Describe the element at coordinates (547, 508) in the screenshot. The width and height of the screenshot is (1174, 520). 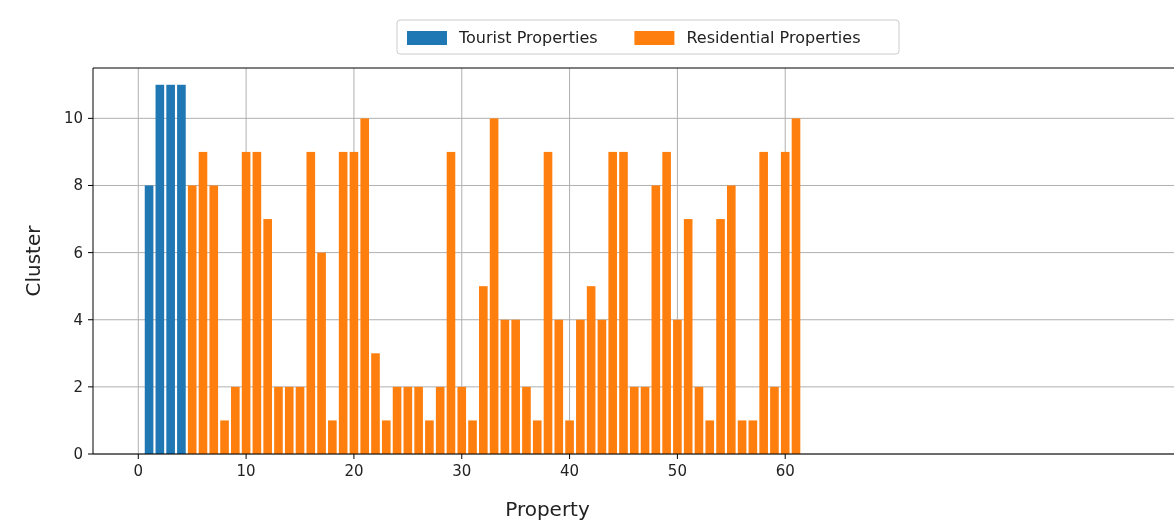
I see `x-axis-title: Property` at that location.